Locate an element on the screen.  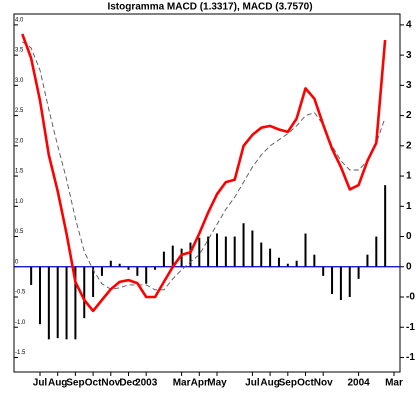
x-tick-label: May is located at coordinates (217, 383).